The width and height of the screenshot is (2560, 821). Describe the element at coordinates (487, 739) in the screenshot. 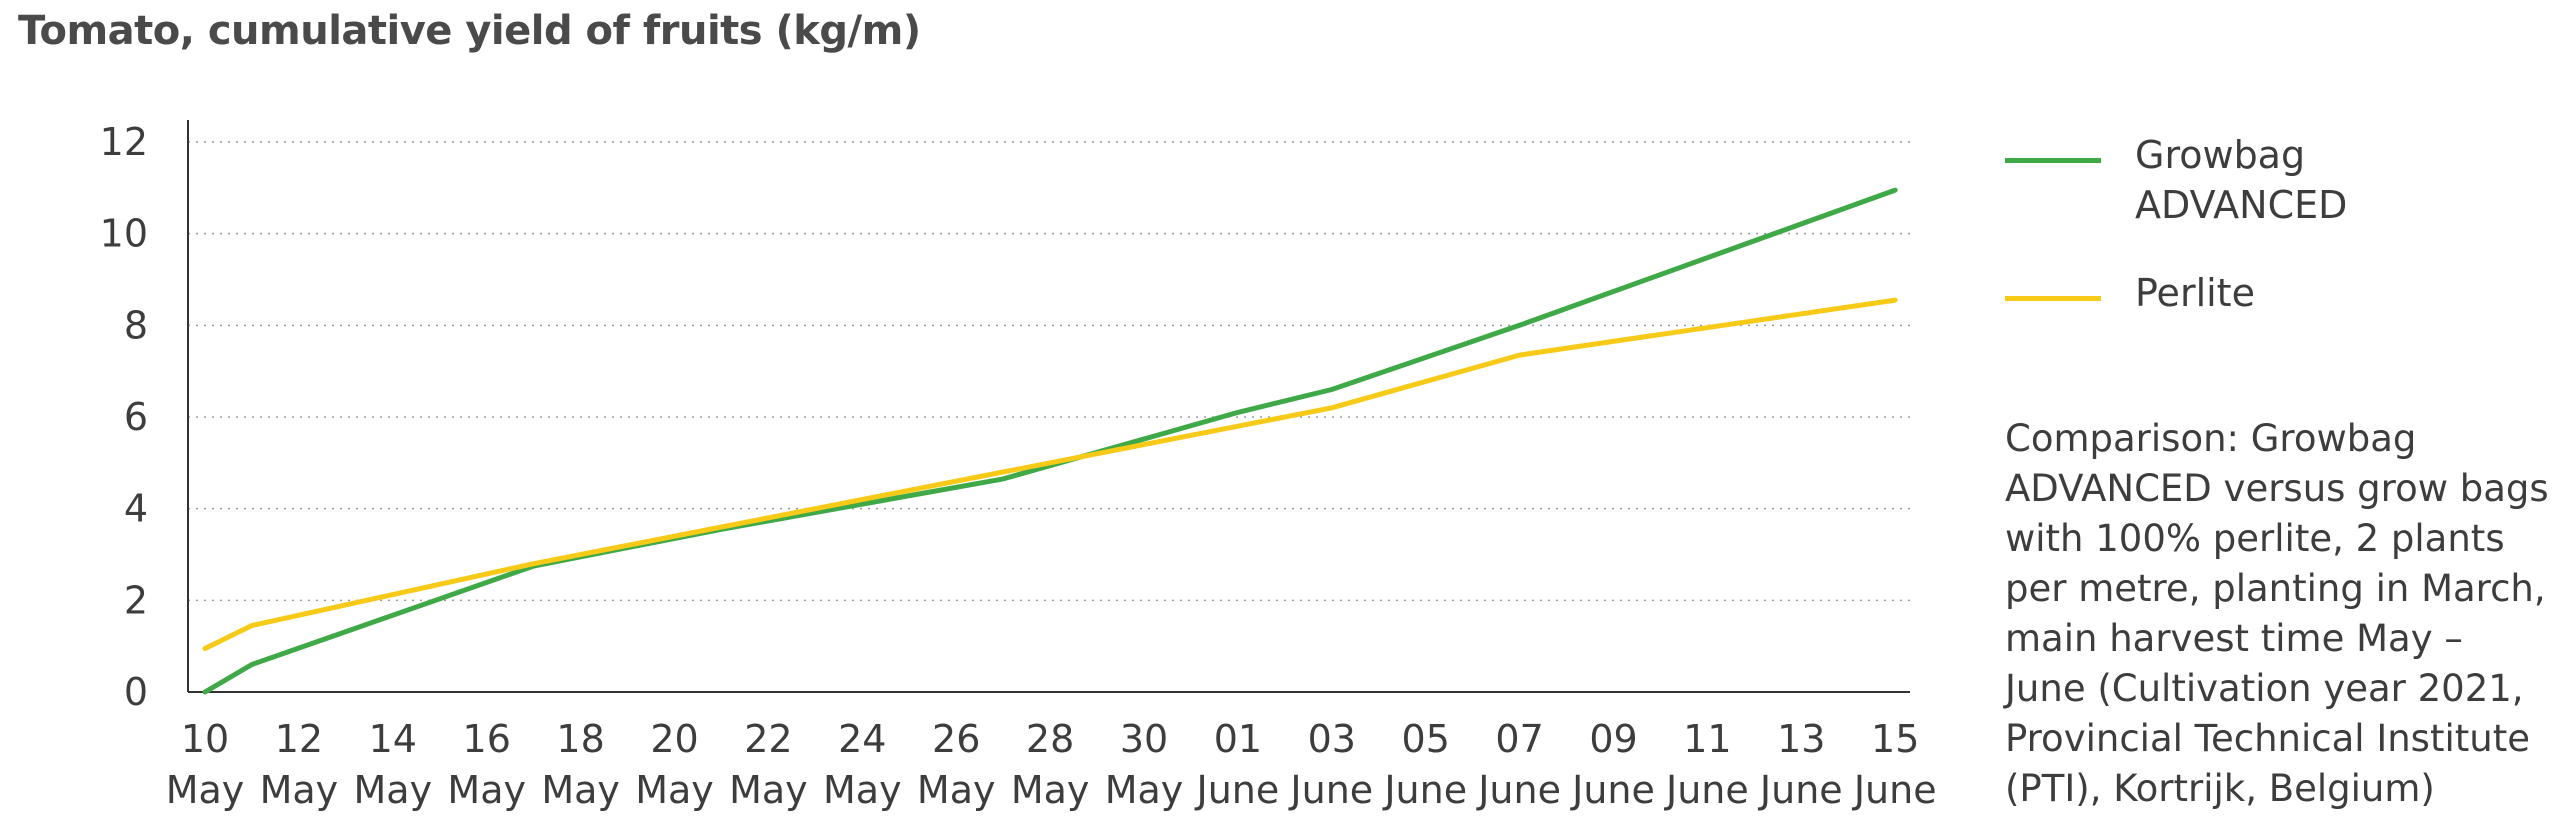

I see `x-tick-day: 16` at that location.